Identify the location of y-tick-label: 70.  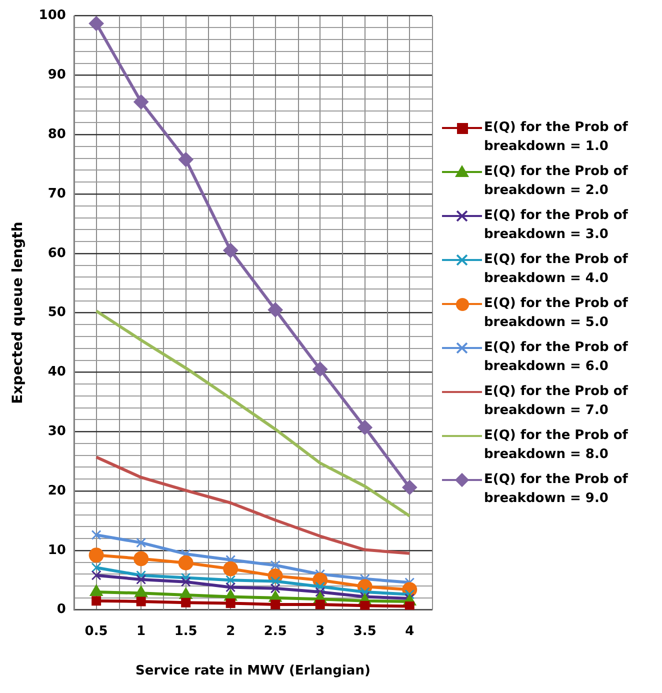
(57, 194).